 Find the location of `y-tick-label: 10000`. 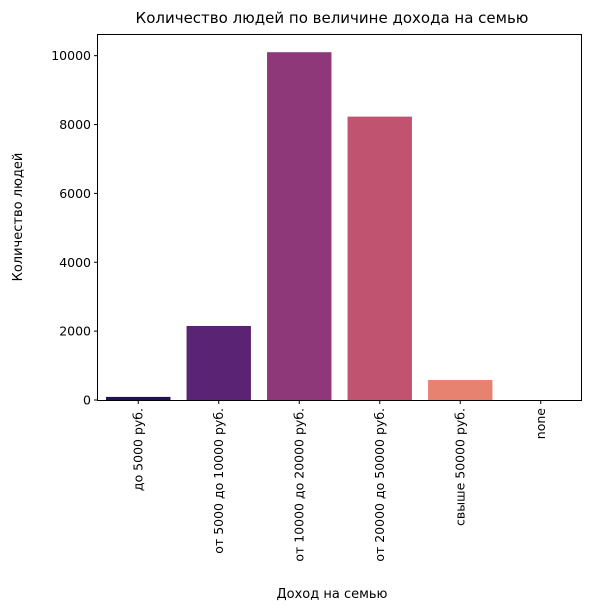

y-tick-label: 10000 is located at coordinates (71, 55).